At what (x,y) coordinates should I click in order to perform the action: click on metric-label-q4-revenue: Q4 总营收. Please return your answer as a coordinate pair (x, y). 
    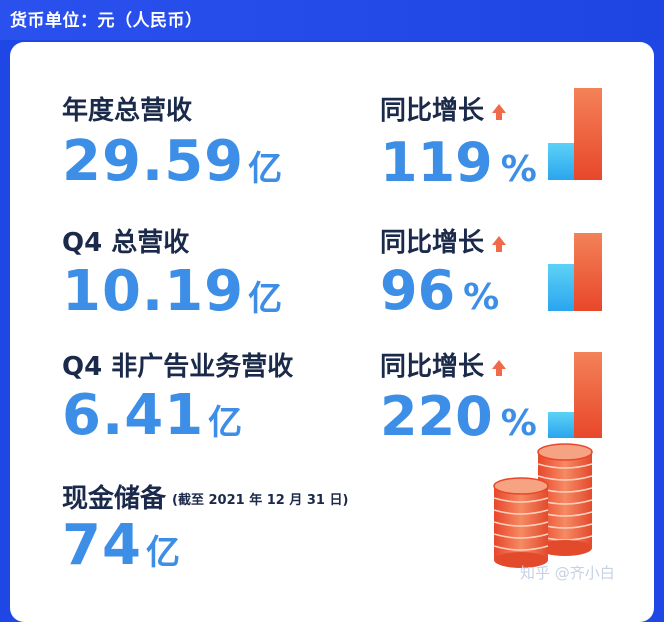
    Looking at the image, I should click on (126, 243).